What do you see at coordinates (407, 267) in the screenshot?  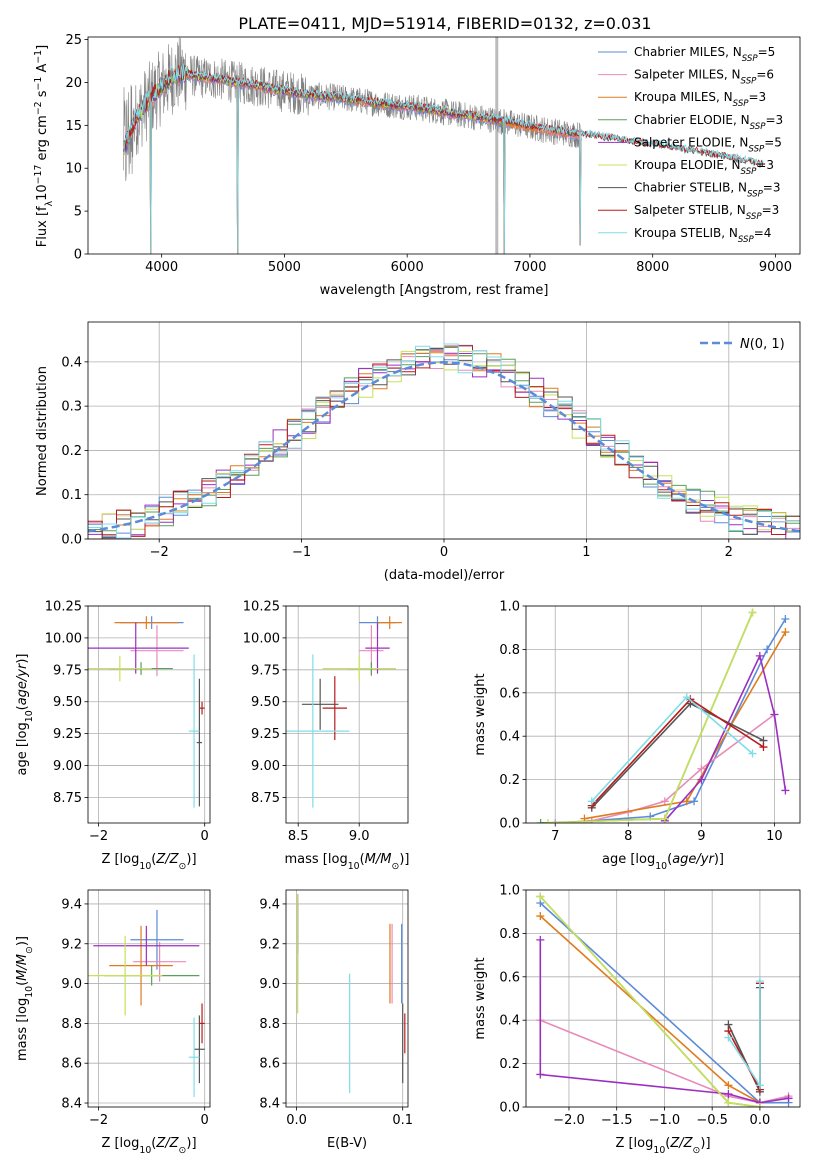 I see `spectrum-xtick-label: 6000` at bounding box center [407, 267].